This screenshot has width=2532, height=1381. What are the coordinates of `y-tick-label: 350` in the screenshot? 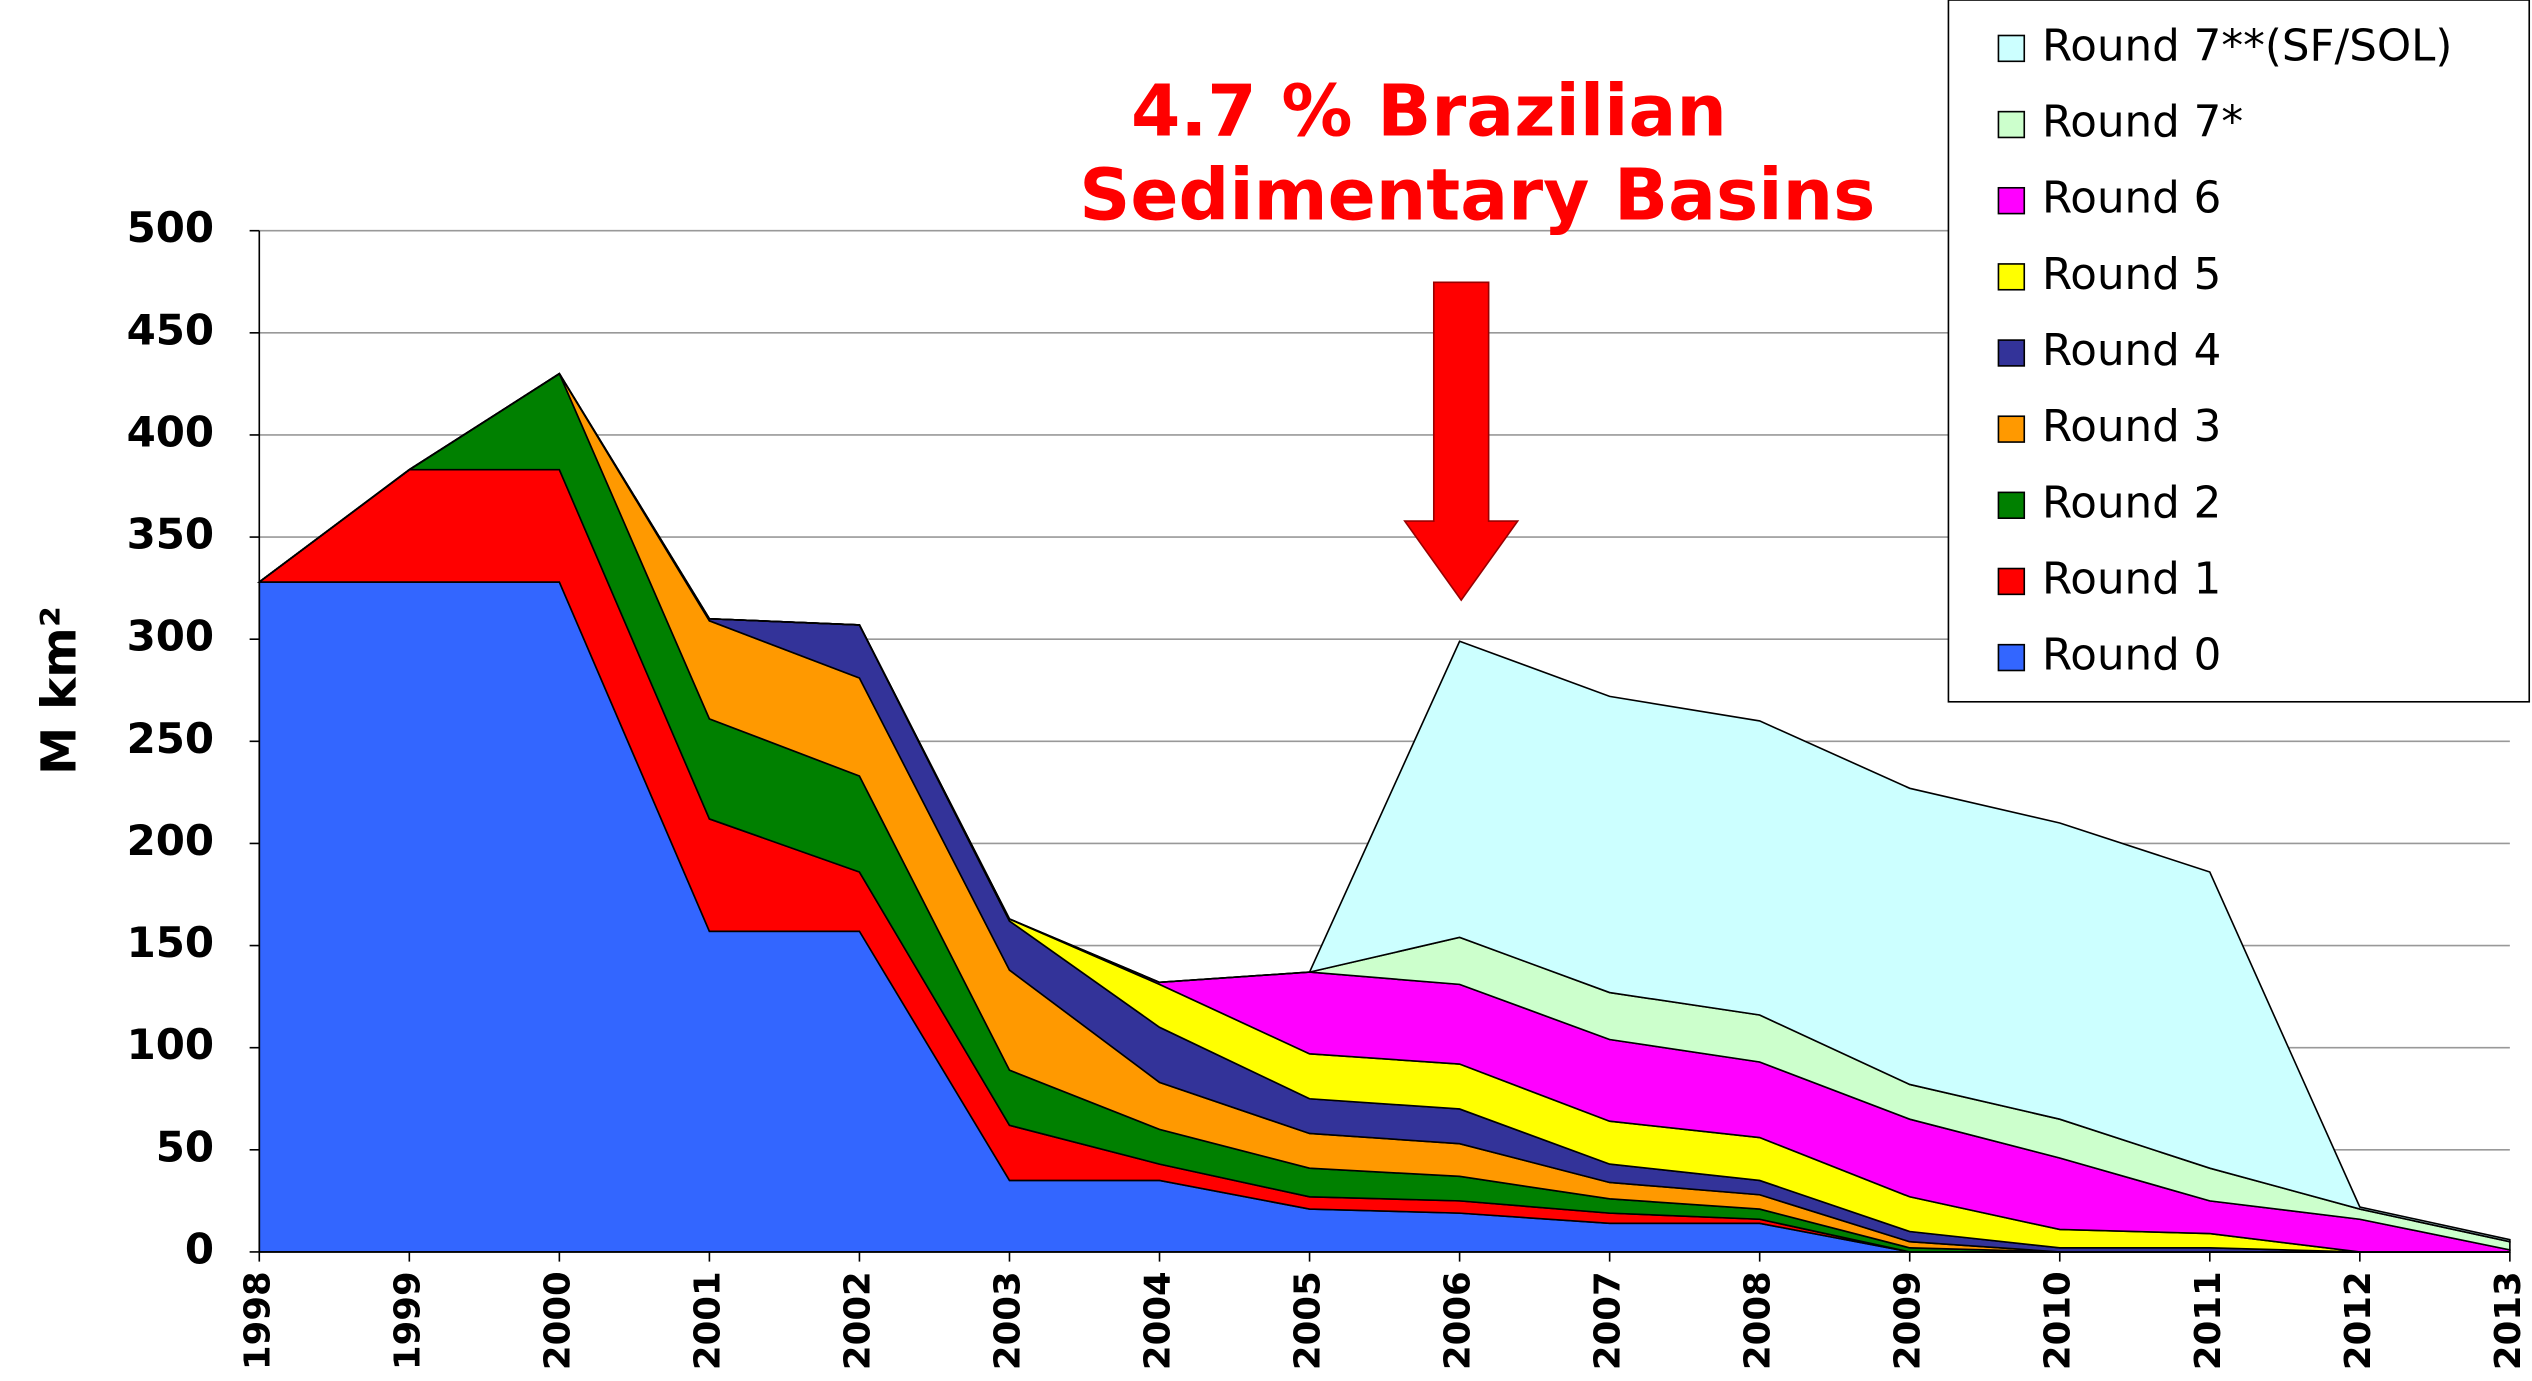 It's located at (171, 534).